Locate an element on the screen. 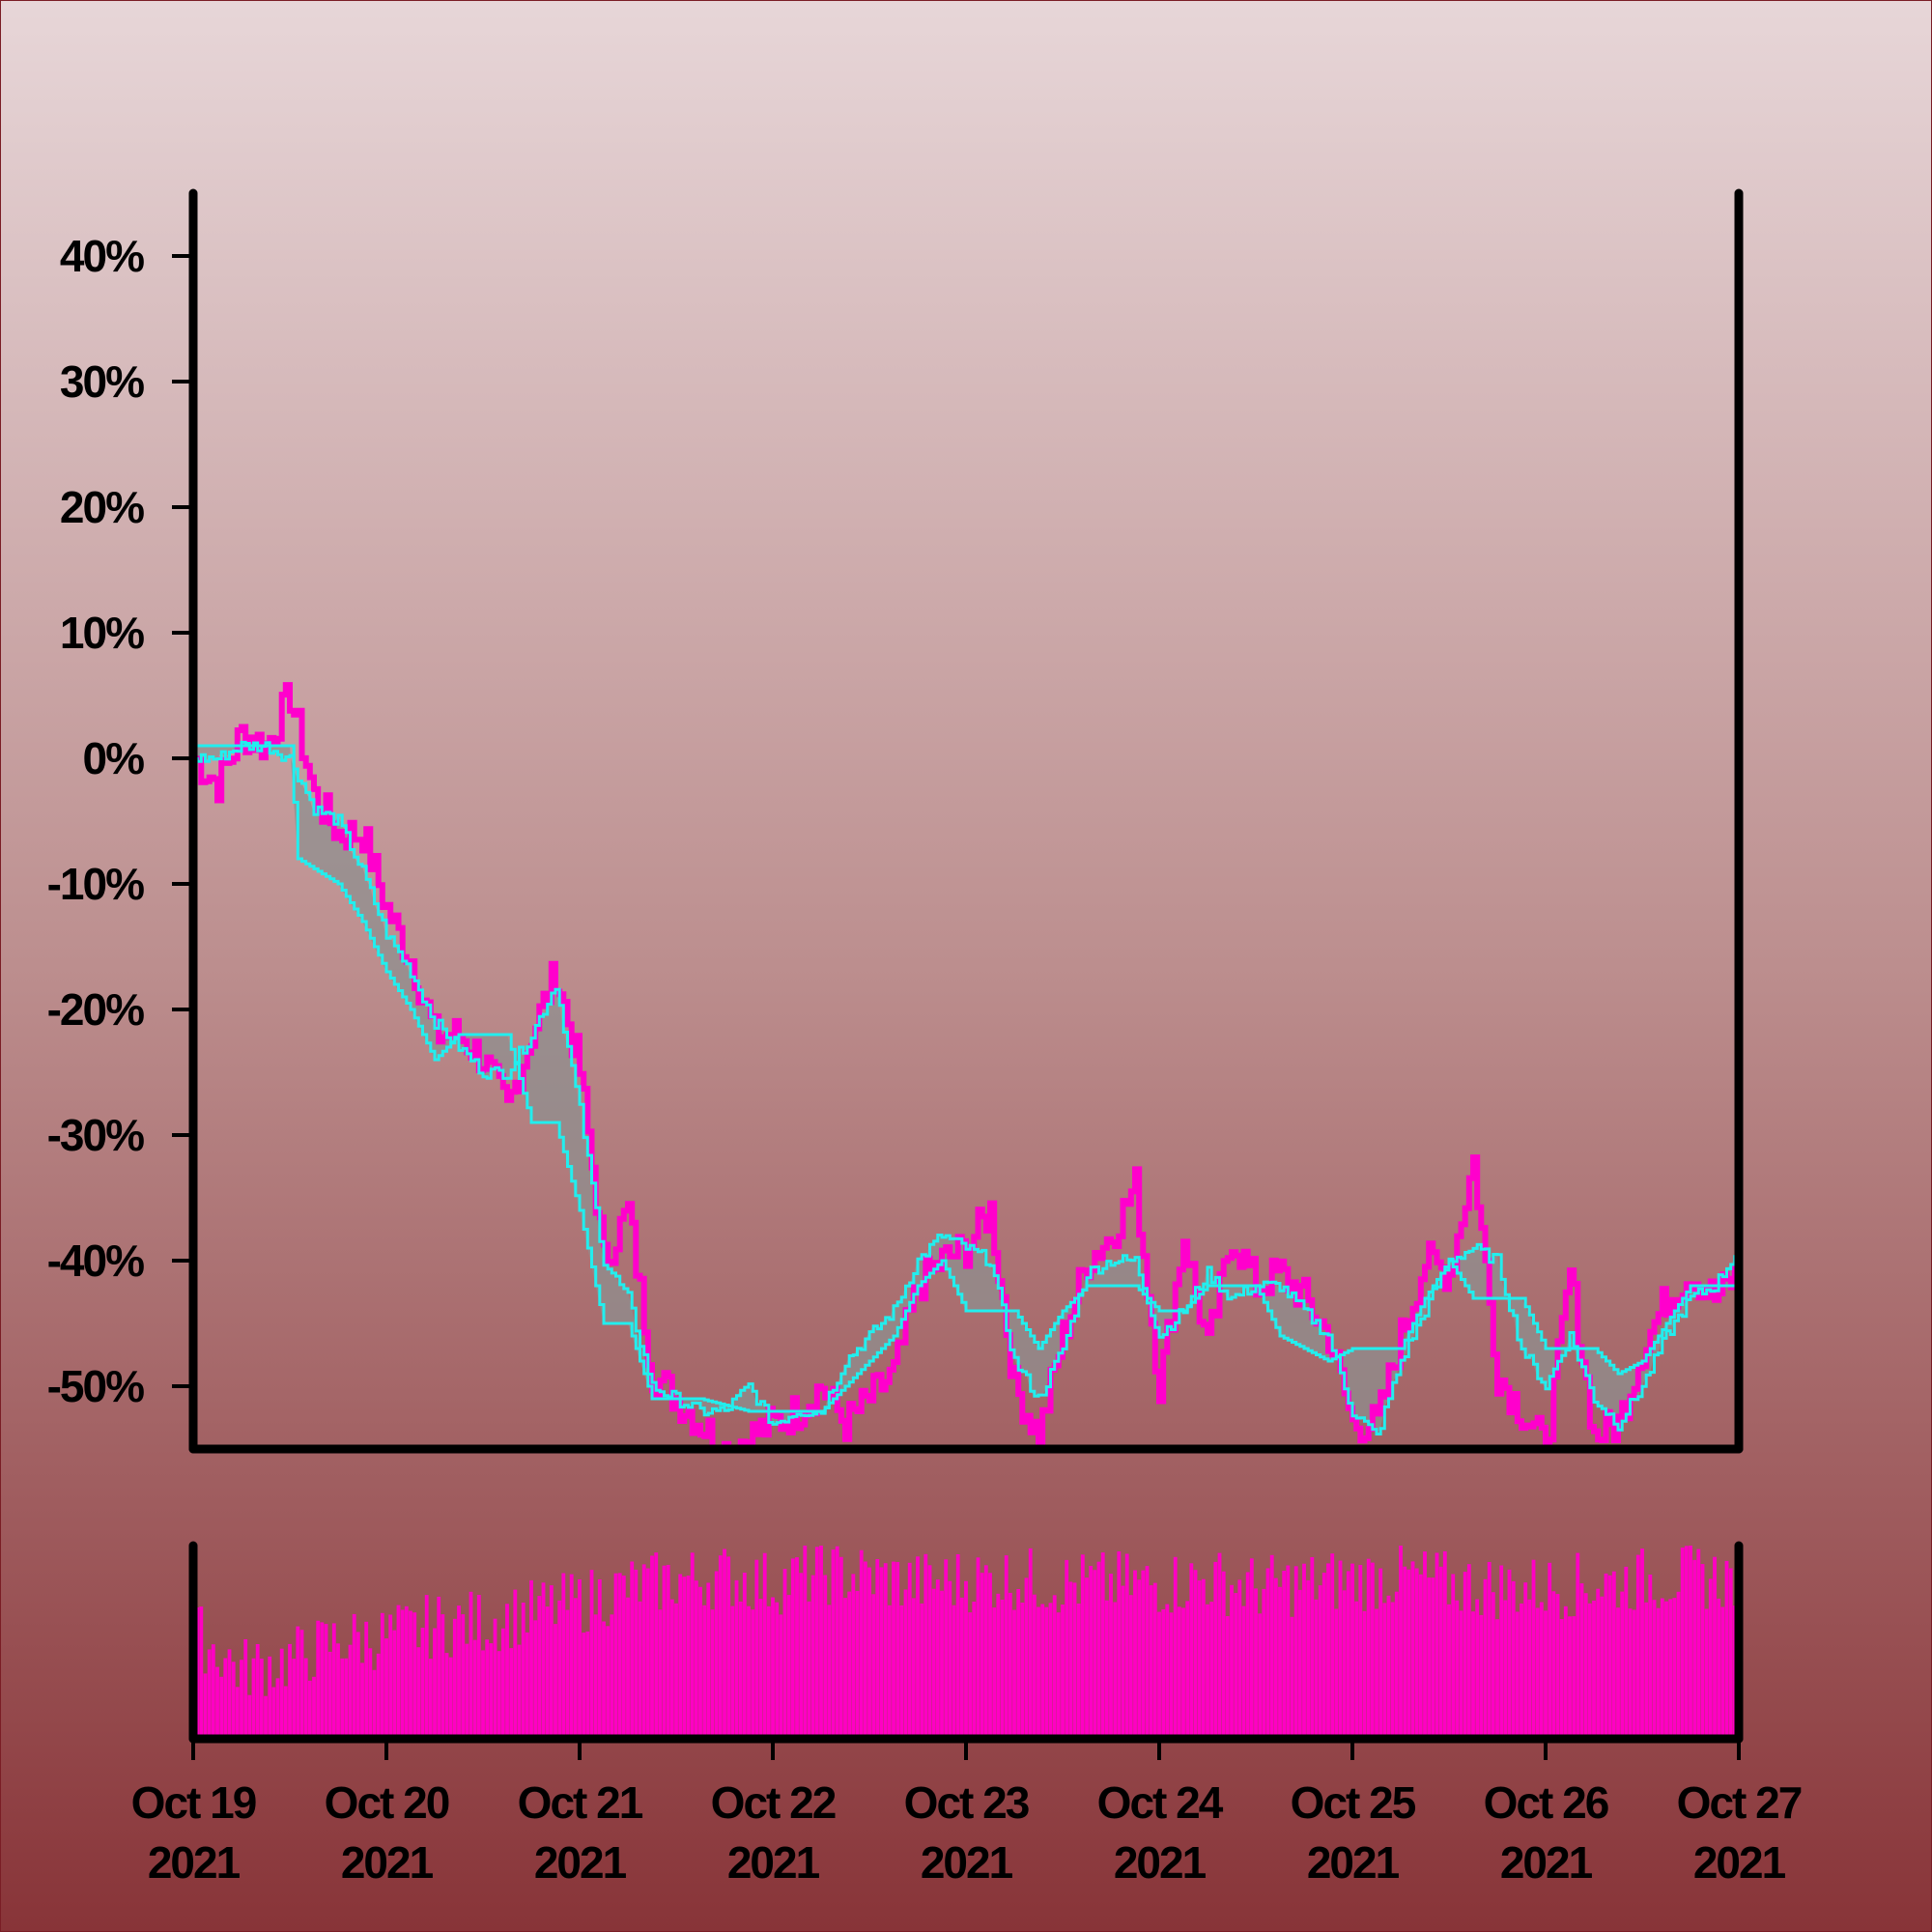 The image size is (1932, 1932). y-tick-label: 10% is located at coordinates (102, 633).